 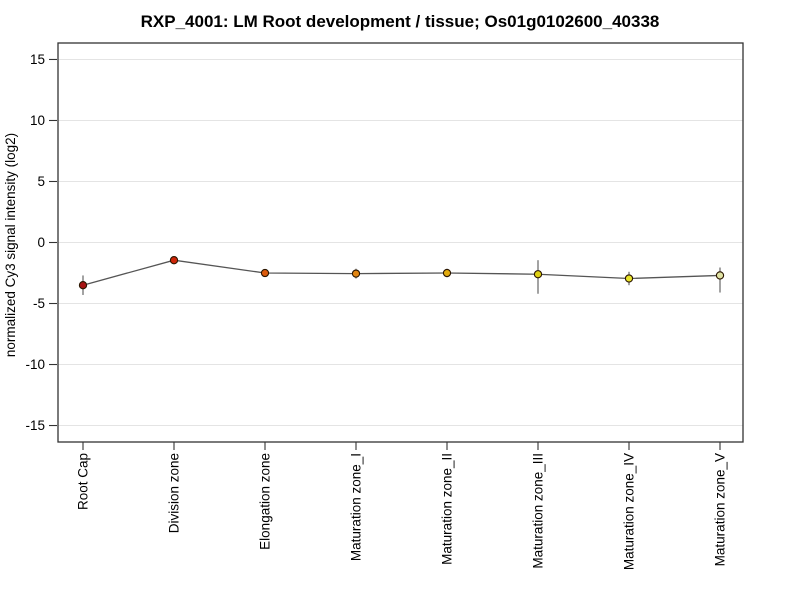 I want to click on x-tick-label: Maturation zone_V, so click(x=720, y=509).